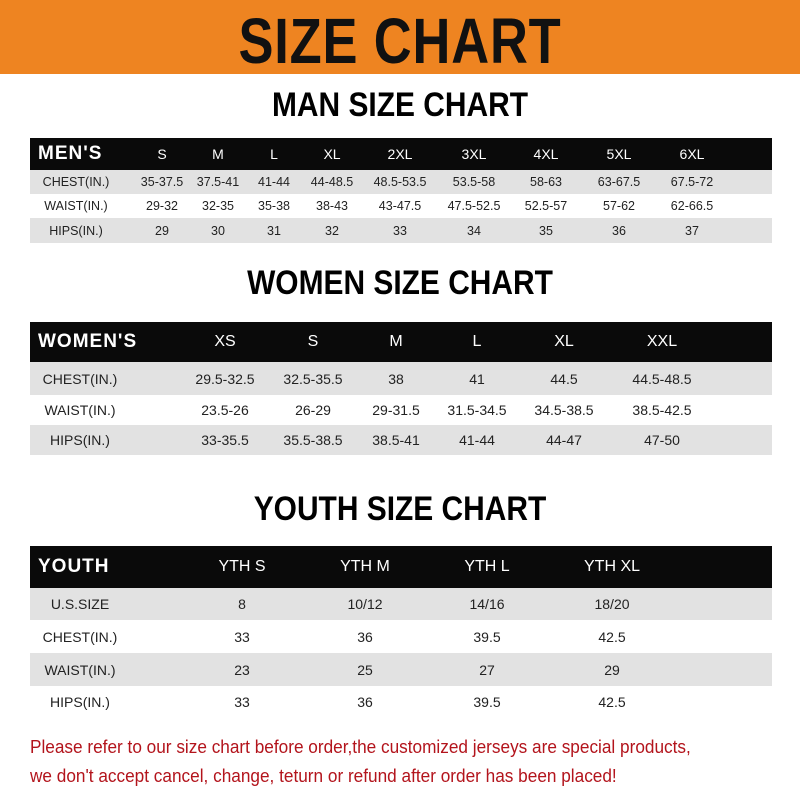  I want to click on table-cell: 44-47, so click(564, 440).